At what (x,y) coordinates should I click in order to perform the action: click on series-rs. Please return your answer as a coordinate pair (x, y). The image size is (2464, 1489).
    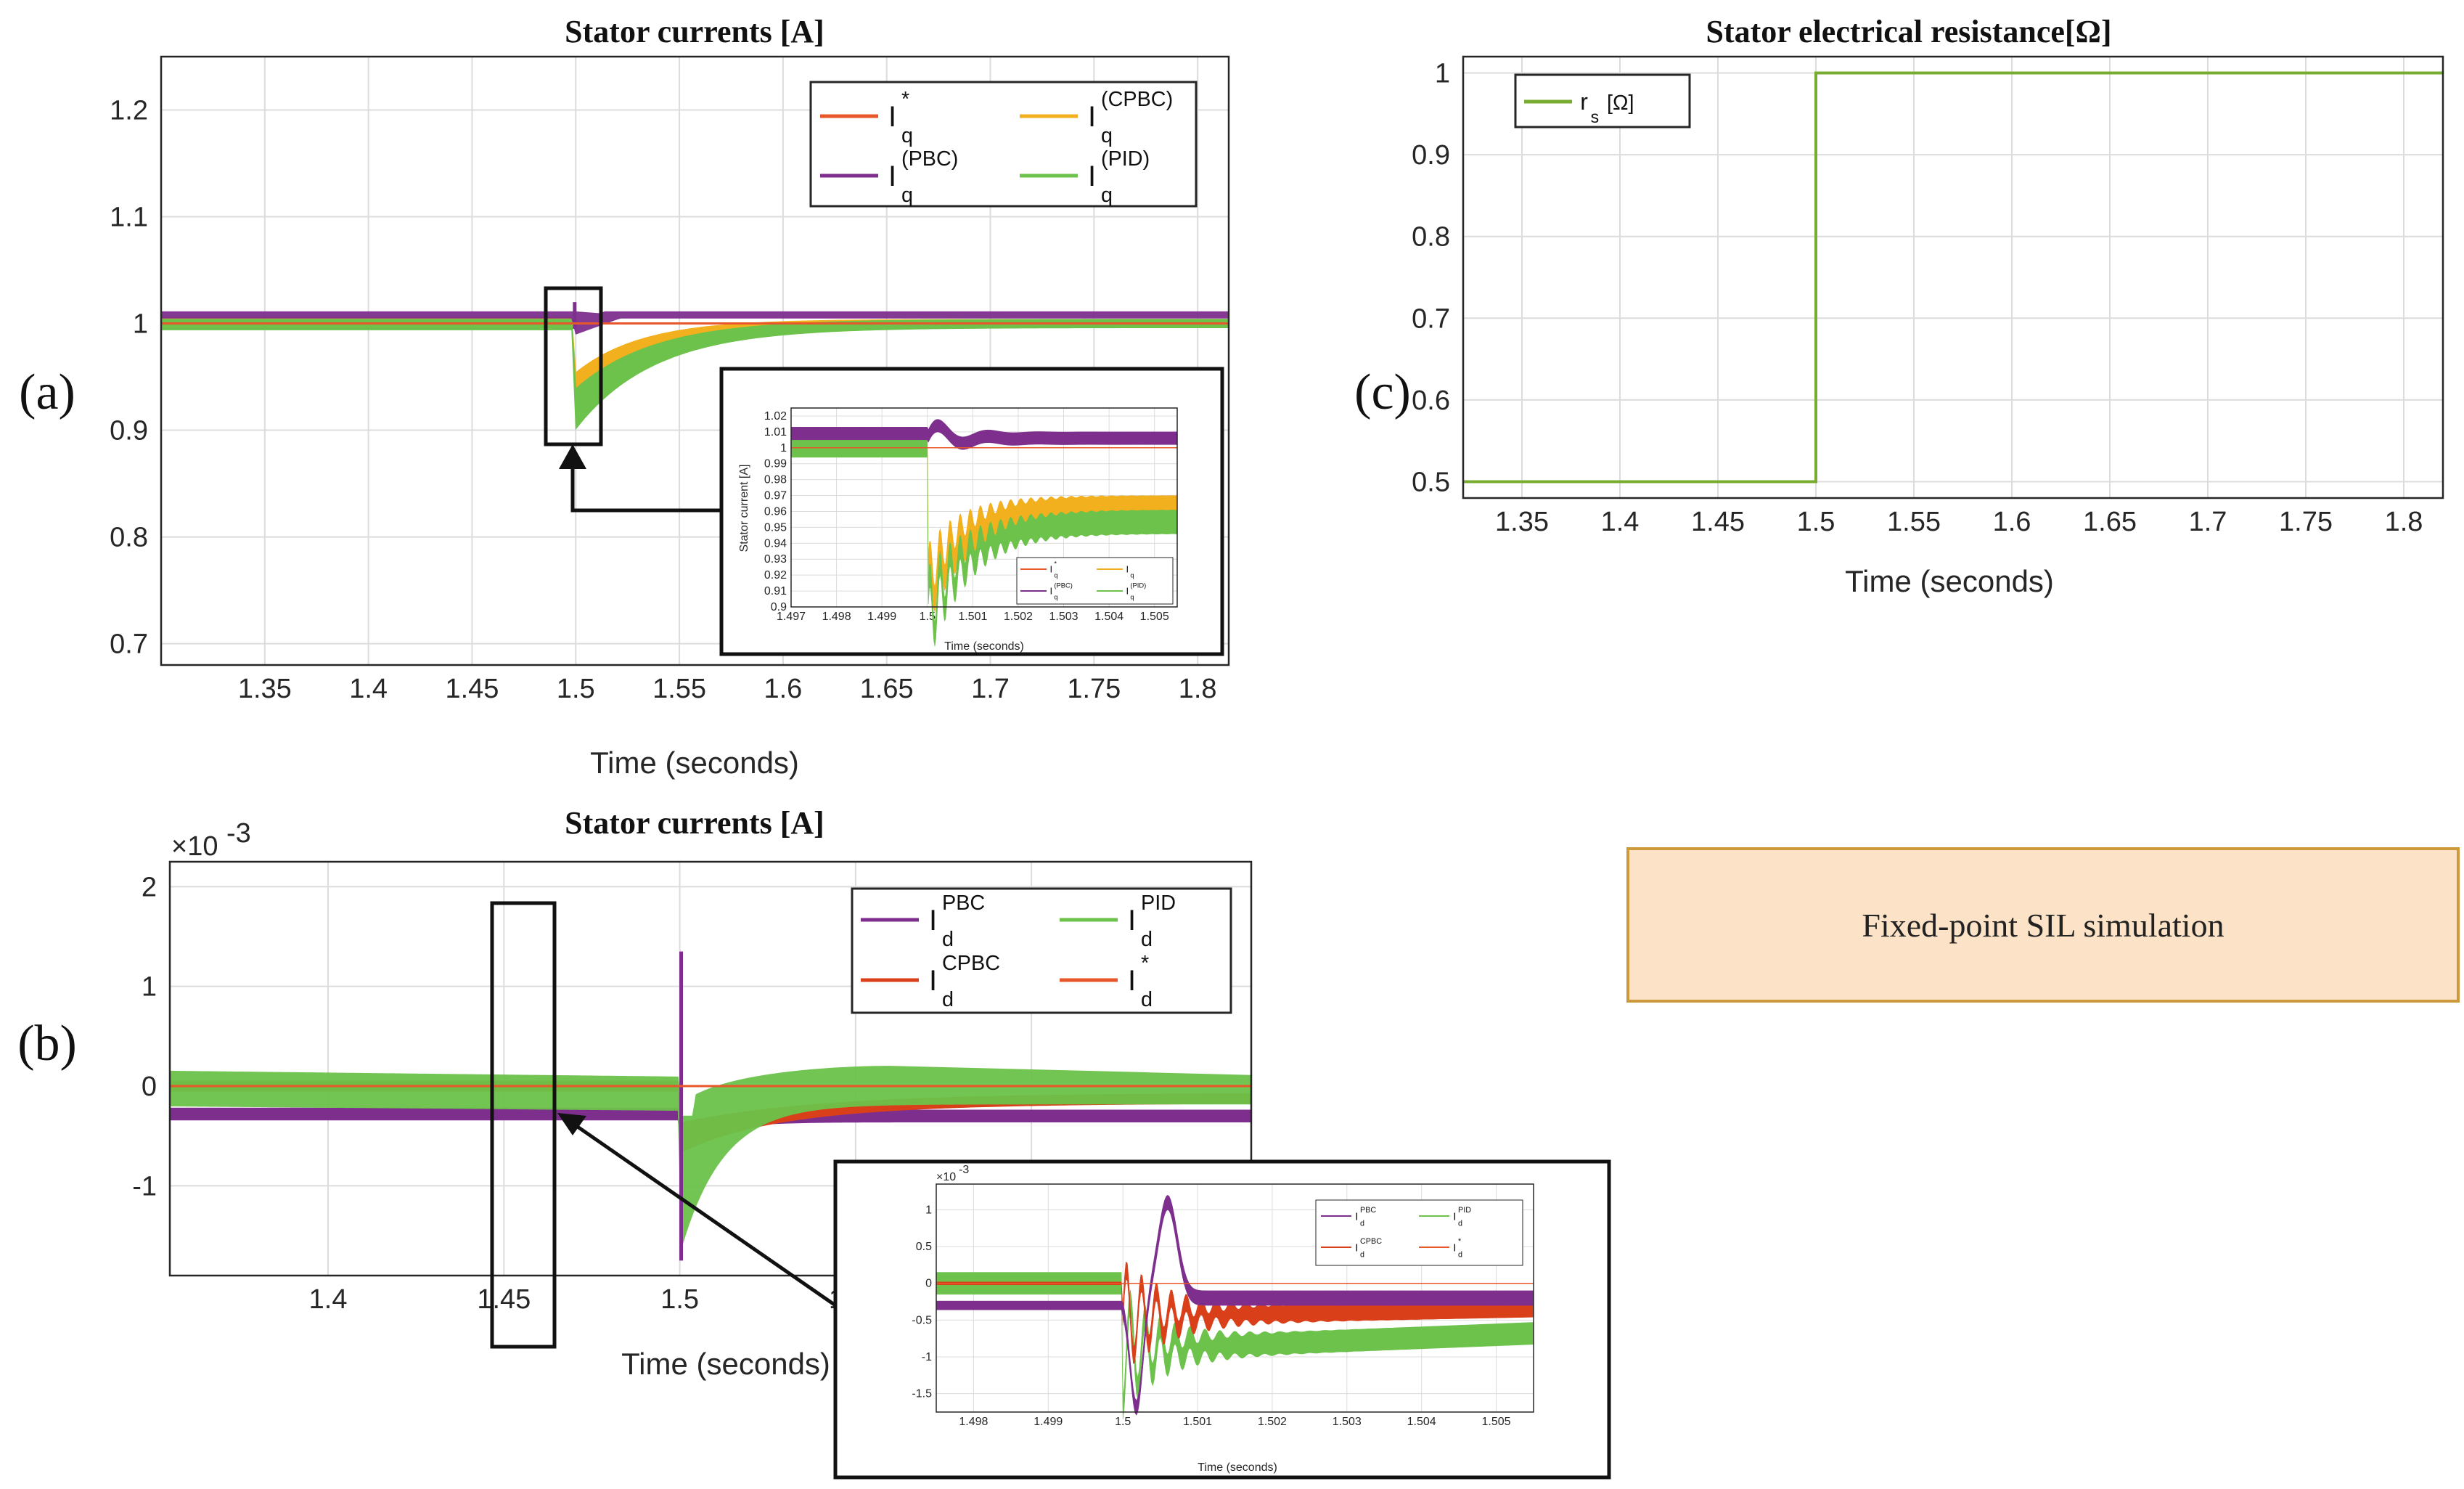
    Looking at the image, I should click on (1953, 277).